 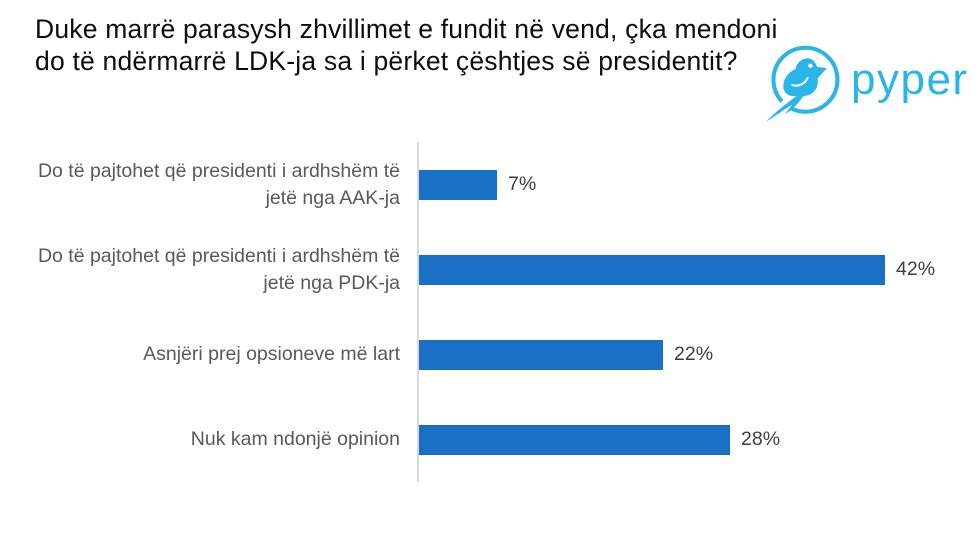 I want to click on bar-track: 42%, so click(x=688, y=269).